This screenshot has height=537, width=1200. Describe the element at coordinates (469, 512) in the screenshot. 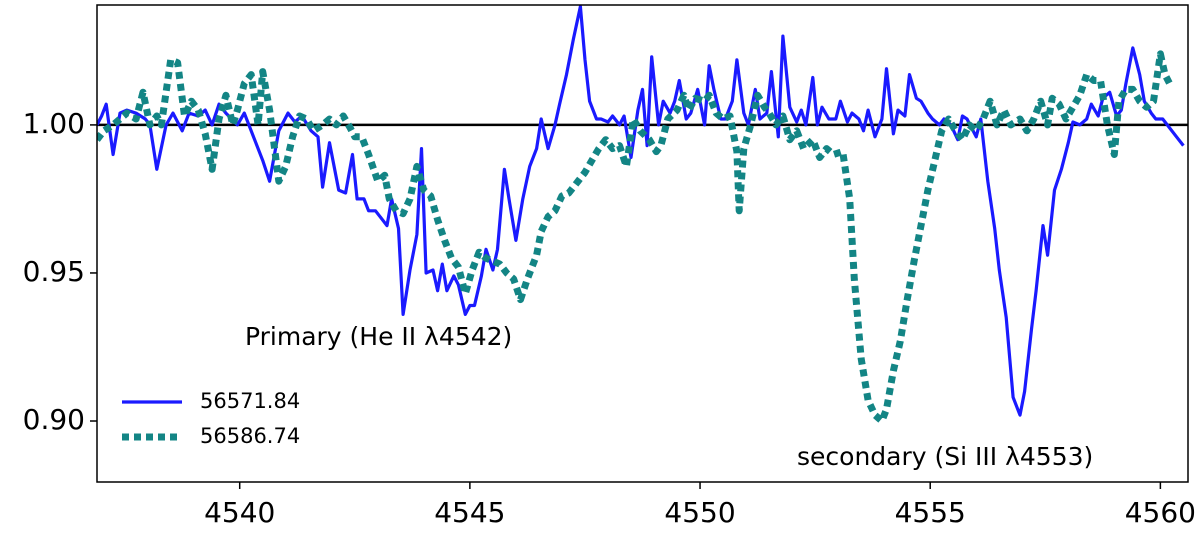

I see `x-tick-label: 4545` at that location.